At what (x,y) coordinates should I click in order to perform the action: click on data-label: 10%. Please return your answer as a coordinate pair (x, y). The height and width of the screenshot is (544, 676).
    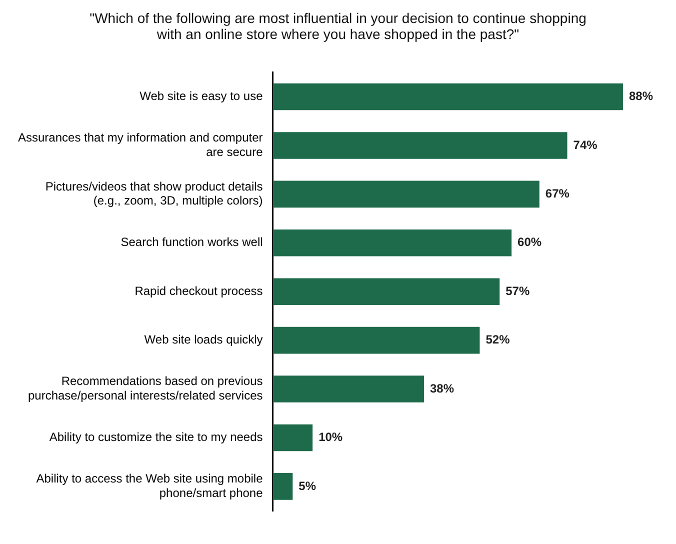
    Looking at the image, I should click on (330, 437).